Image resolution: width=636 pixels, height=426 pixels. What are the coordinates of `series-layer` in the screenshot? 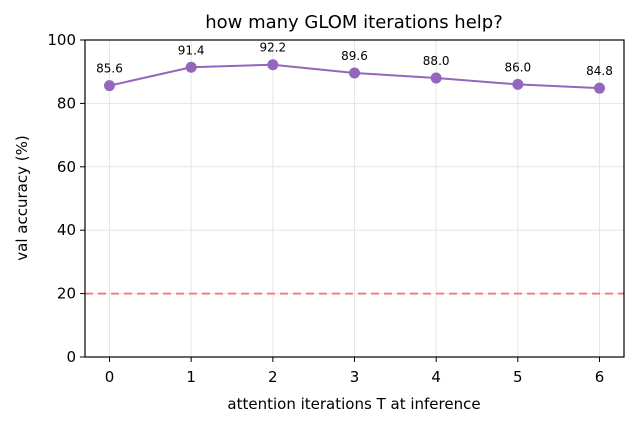 It's located at (354, 76).